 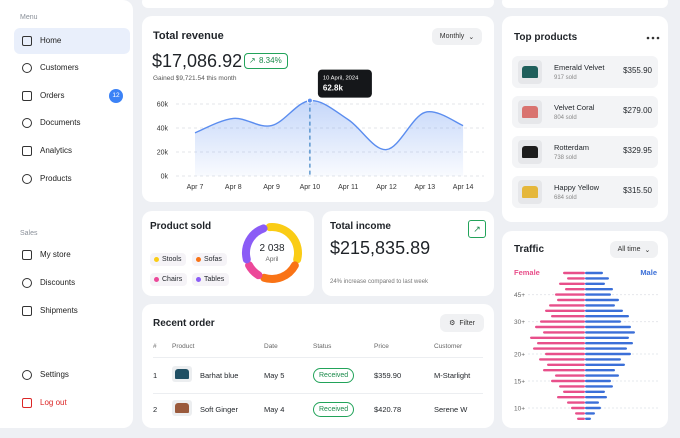 What do you see at coordinates (233, 187) in the screenshot?
I see `x-tick-label: Apr 8` at bounding box center [233, 187].